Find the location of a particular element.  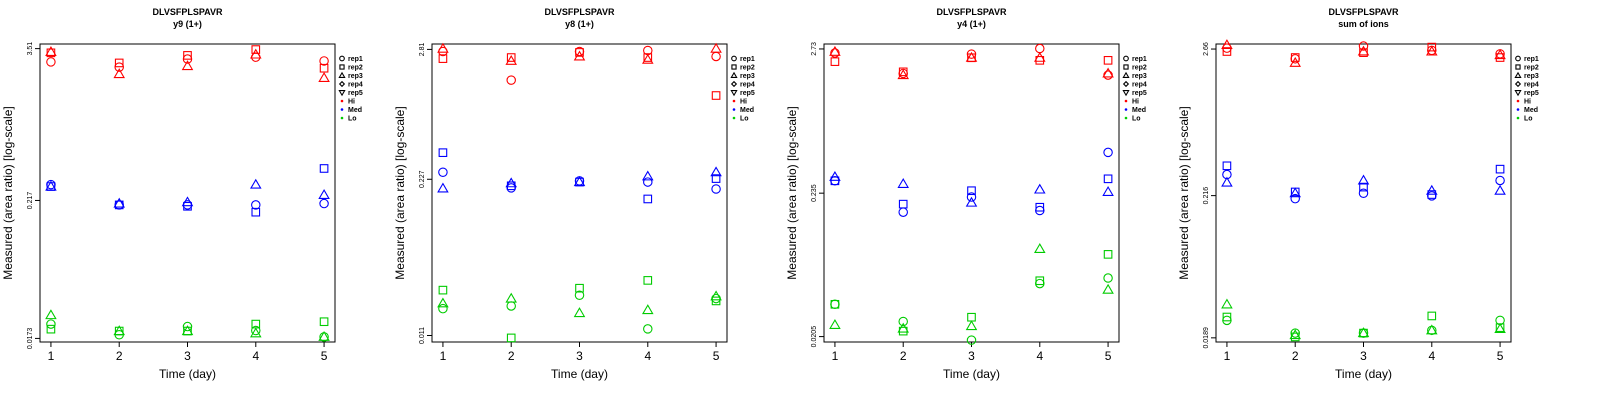

y-tick-label: 0.0189 is located at coordinates (1206, 338).